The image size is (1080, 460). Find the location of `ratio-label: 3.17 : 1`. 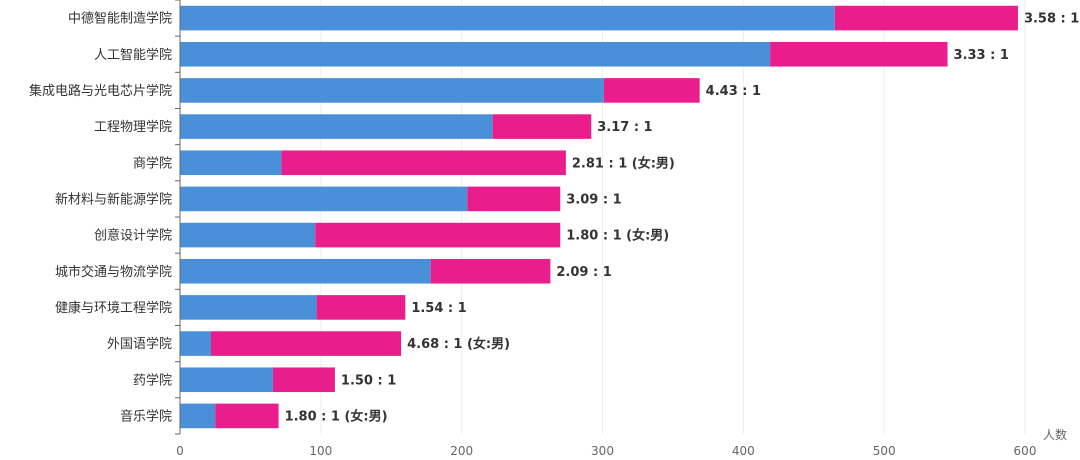

ratio-label: 3.17 : 1 is located at coordinates (624, 127).